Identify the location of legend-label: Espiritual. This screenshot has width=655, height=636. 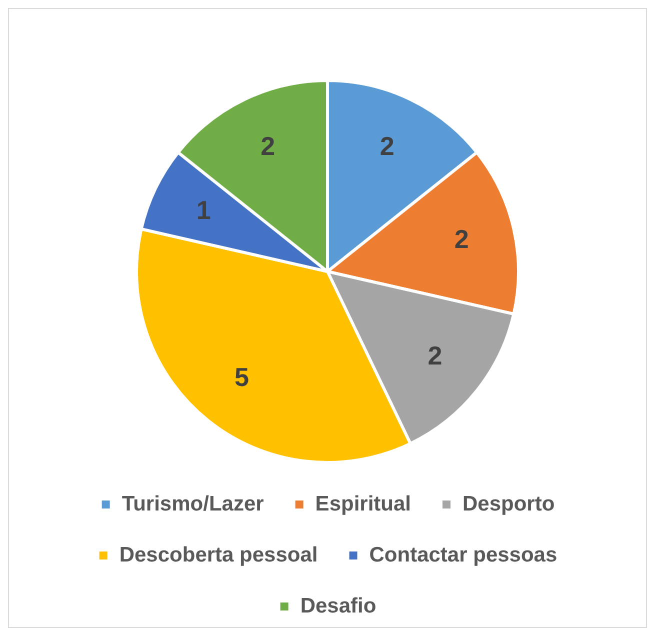
(363, 504).